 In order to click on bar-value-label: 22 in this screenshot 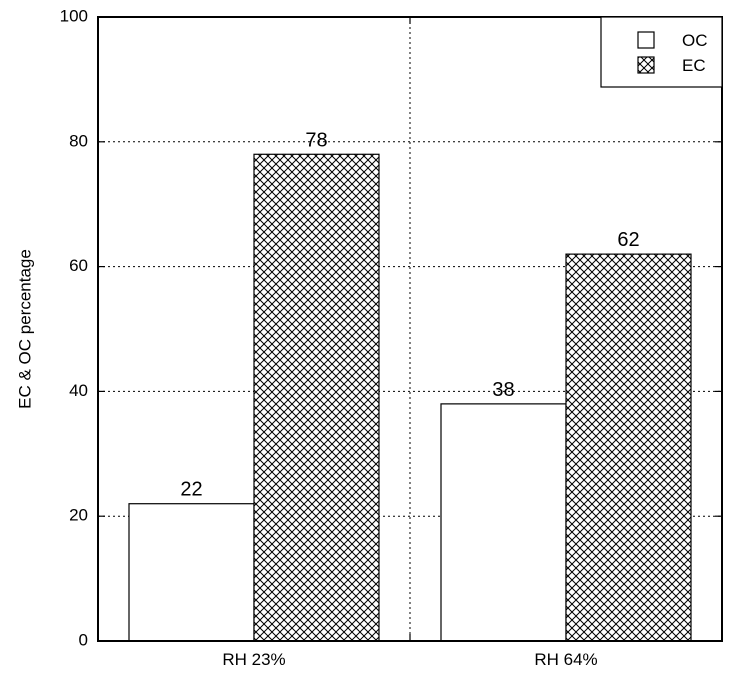, I will do `click(191, 490)`.